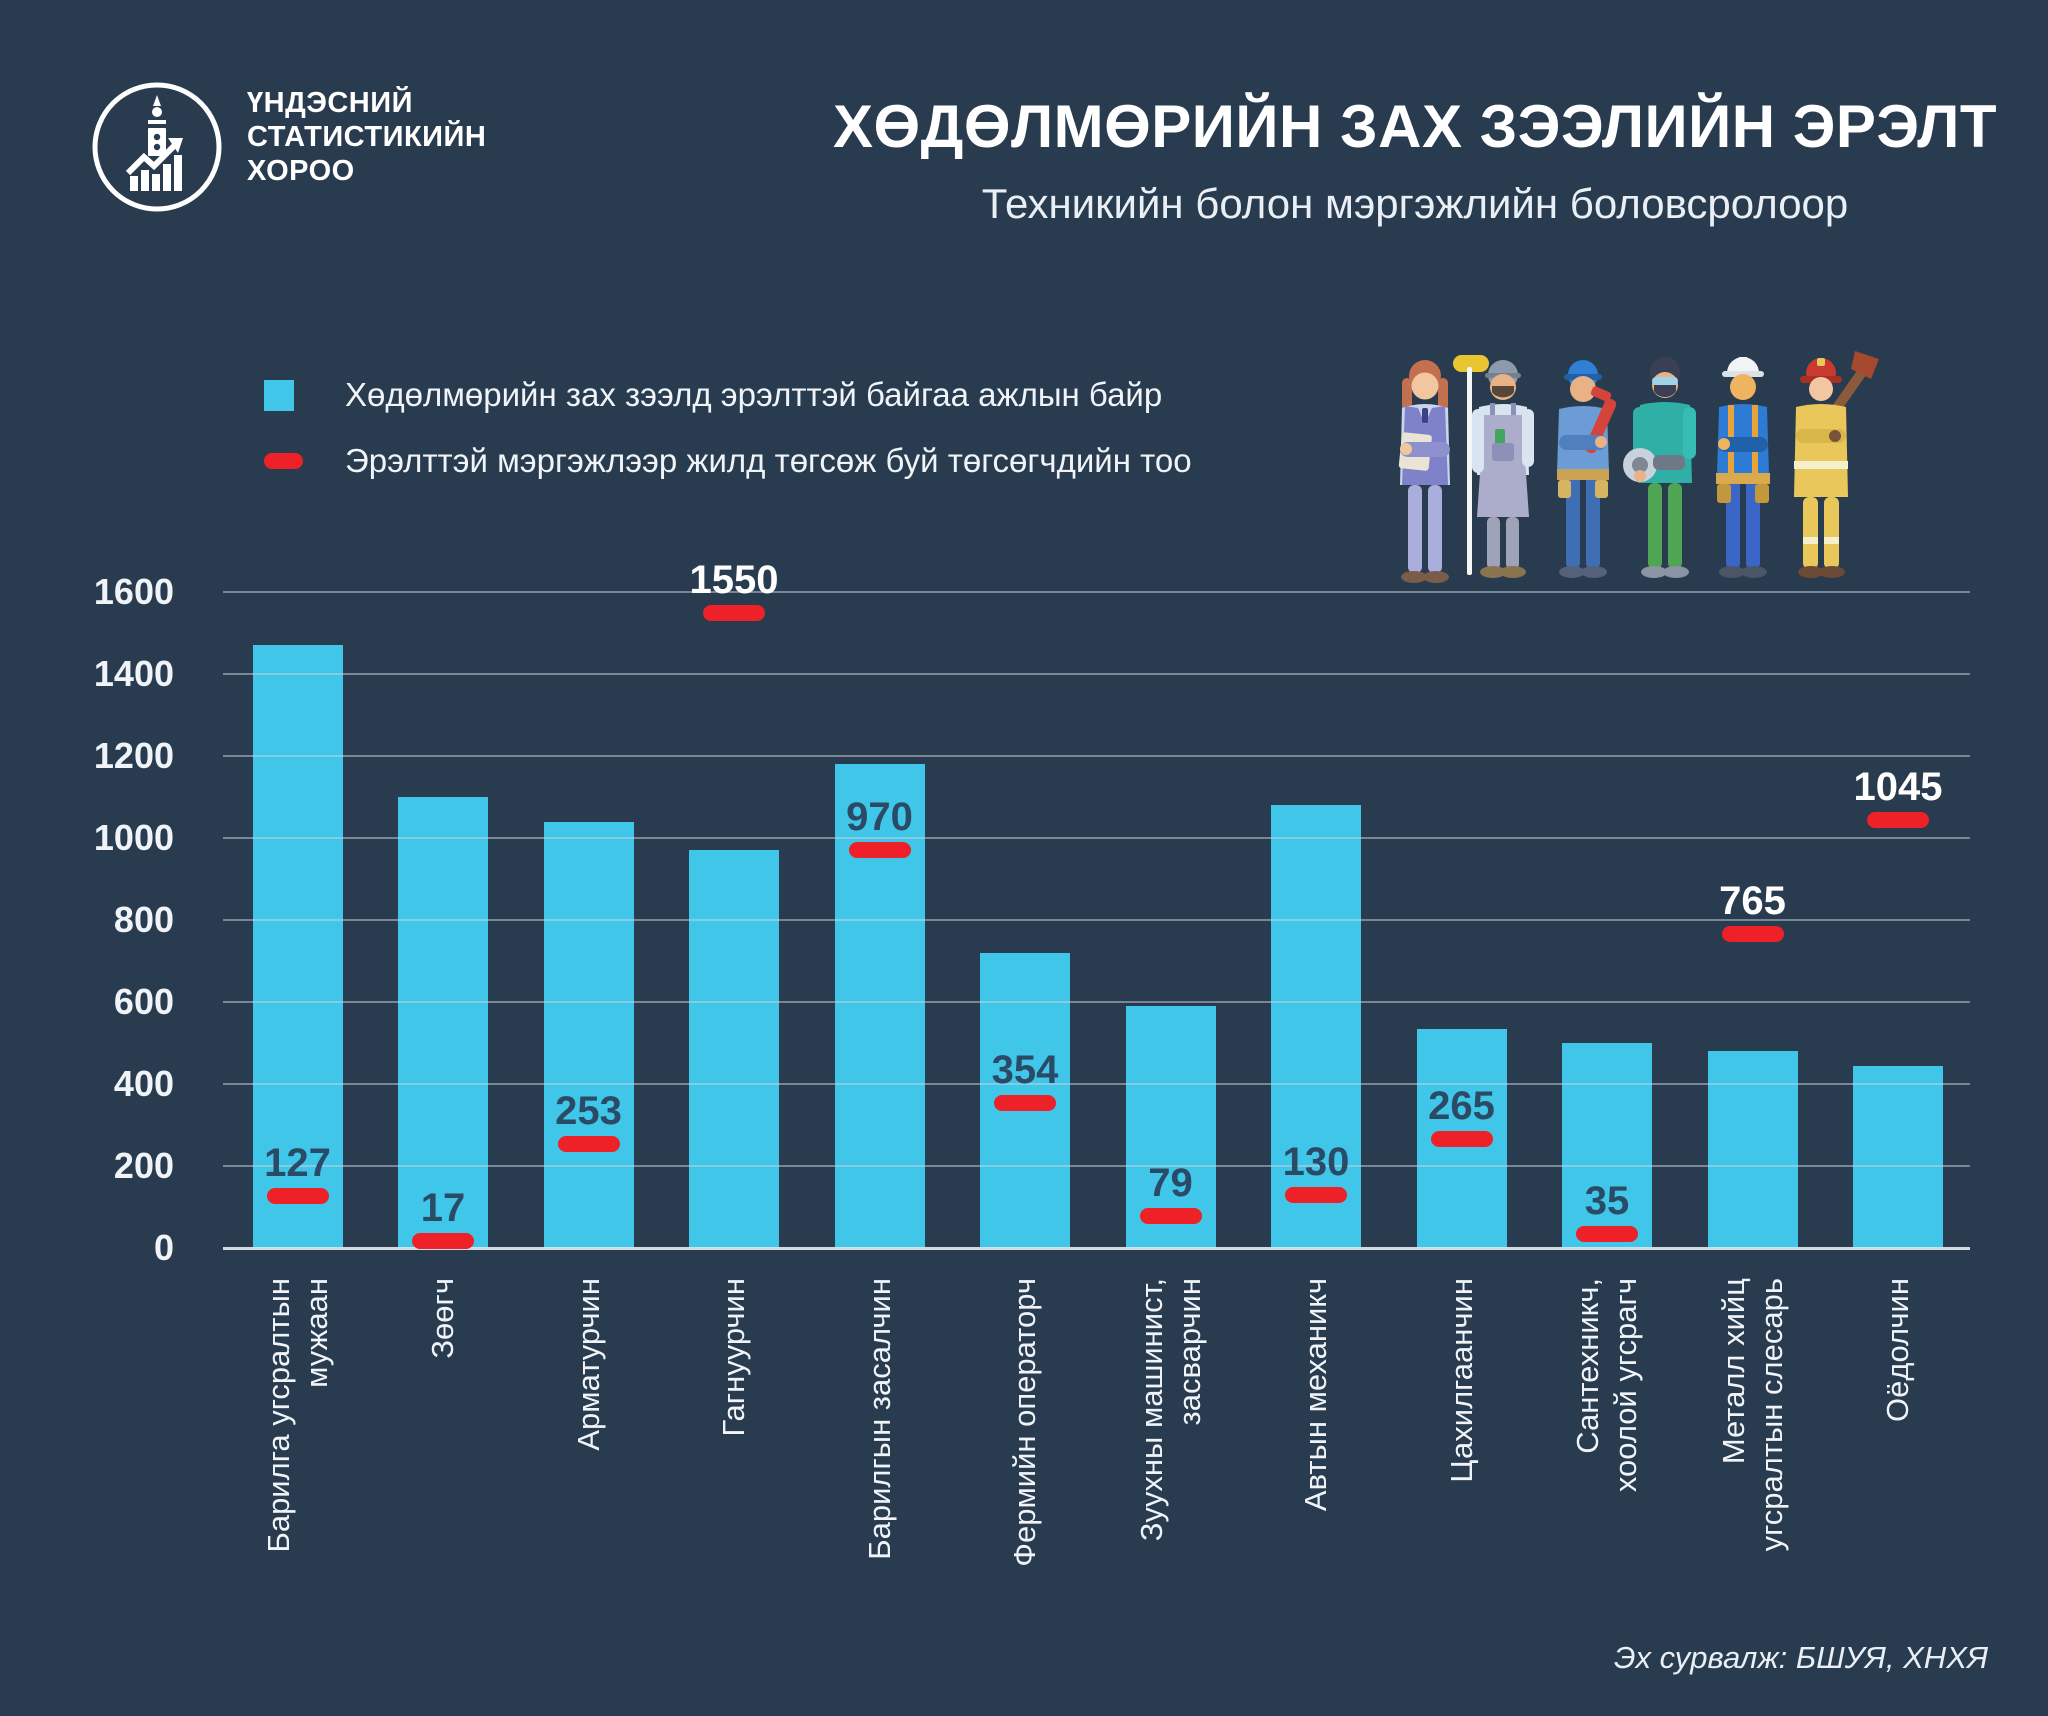 The image size is (2048, 1716). I want to click on logo-circle, so click(157, 147).